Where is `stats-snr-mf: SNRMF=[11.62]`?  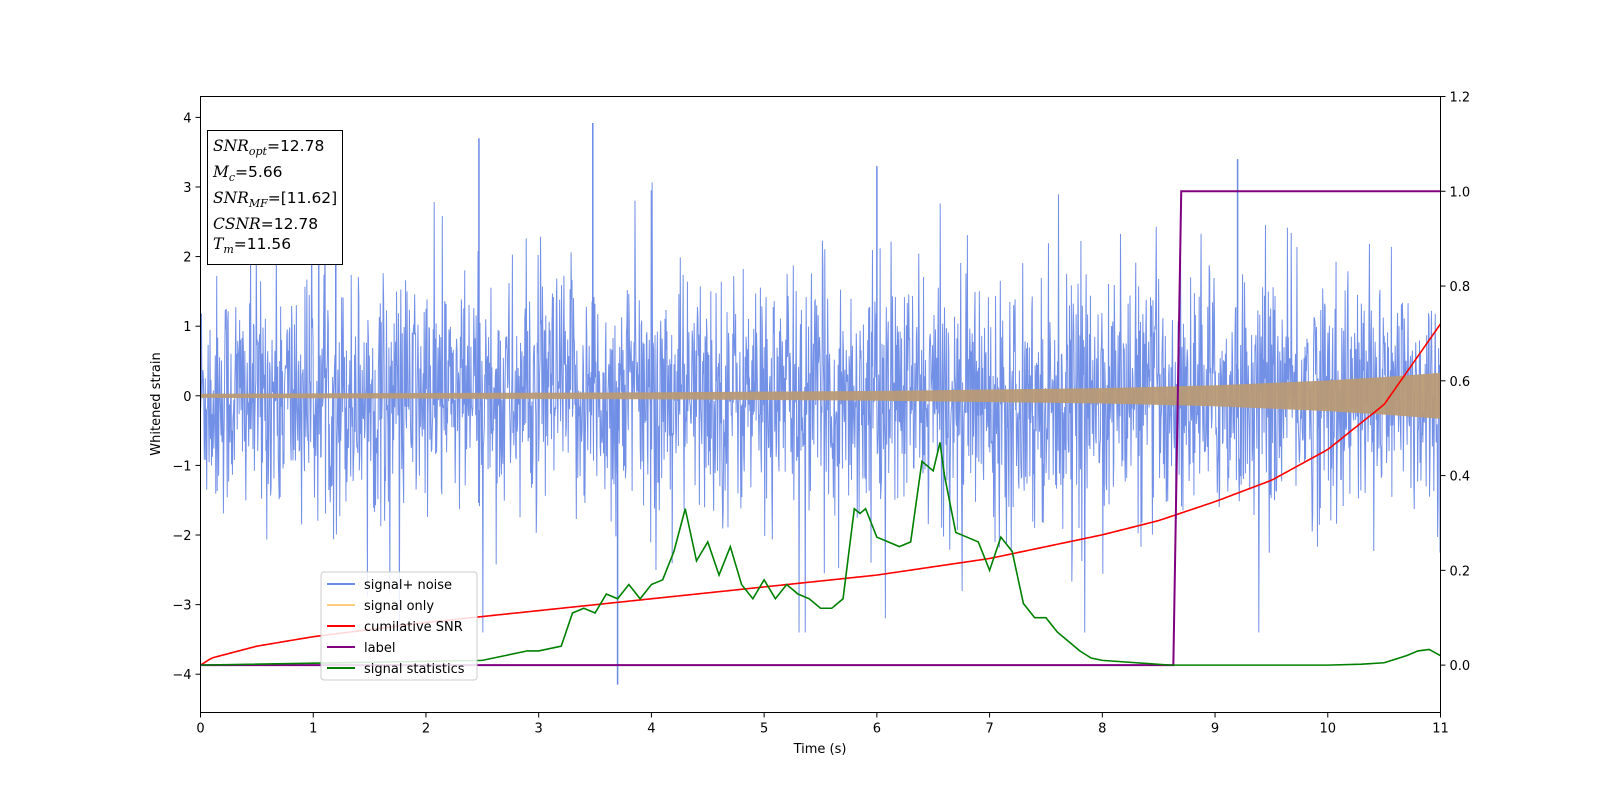 stats-snr-mf: SNRMF=[11.62] is located at coordinates (275, 201).